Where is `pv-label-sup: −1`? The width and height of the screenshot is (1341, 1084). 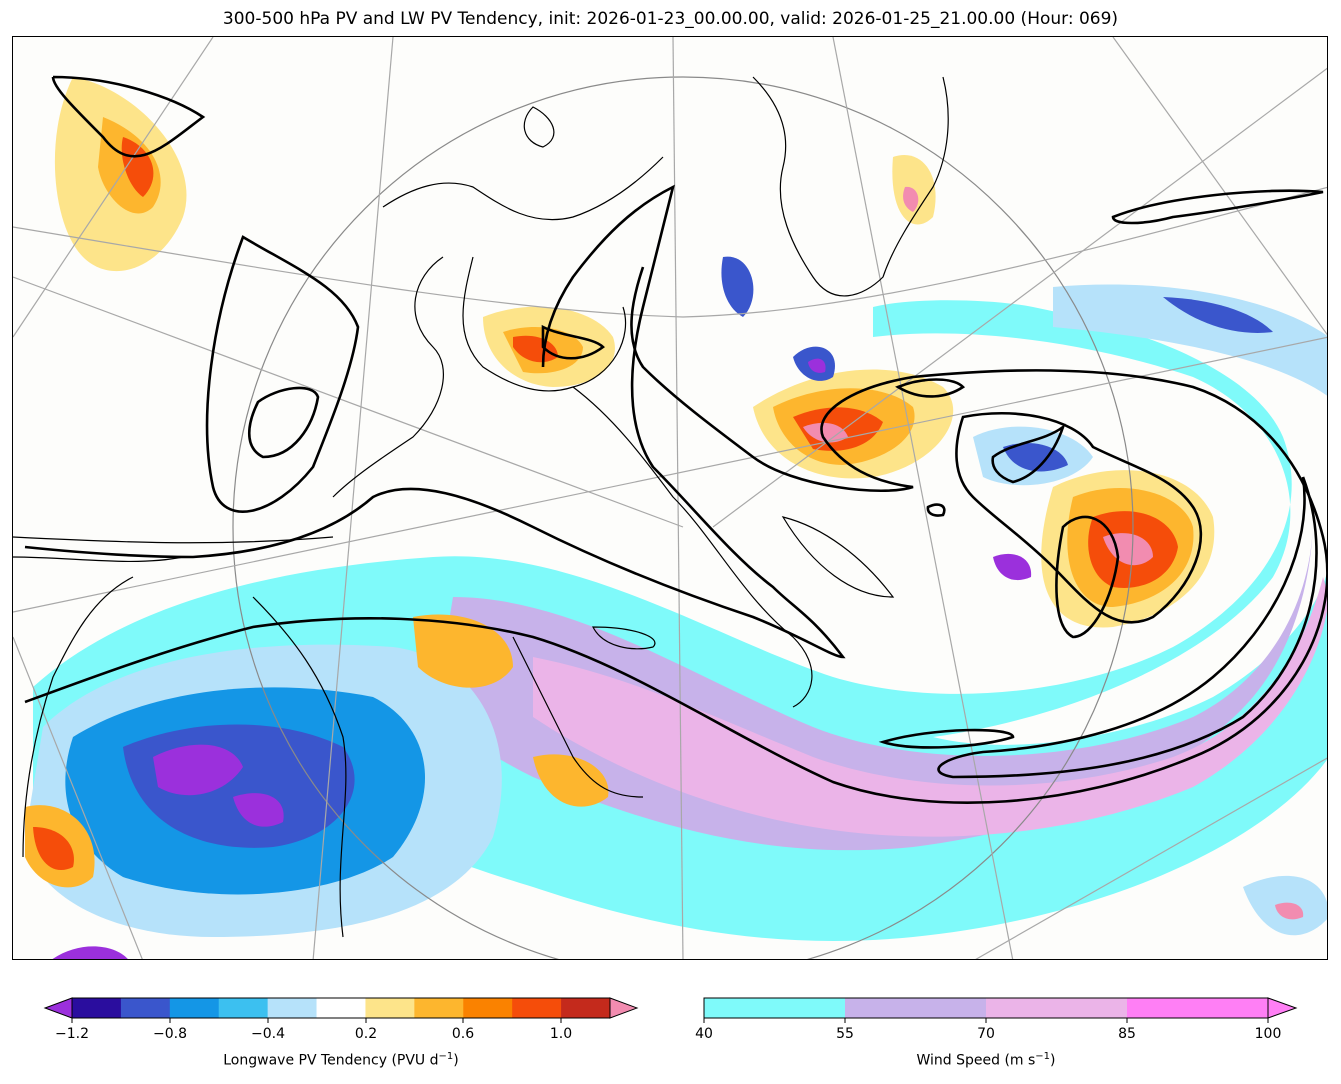
pv-label-sup: −1 is located at coordinates (446, 1056).